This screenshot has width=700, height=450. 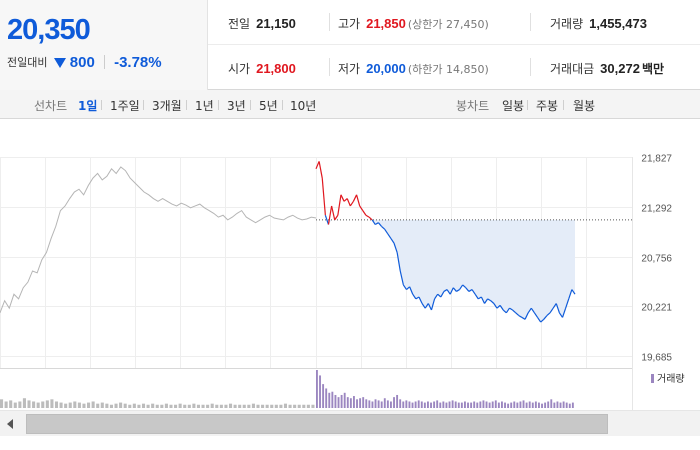 What do you see at coordinates (239, 69) in the screenshot?
I see `stat-label: 시가` at bounding box center [239, 69].